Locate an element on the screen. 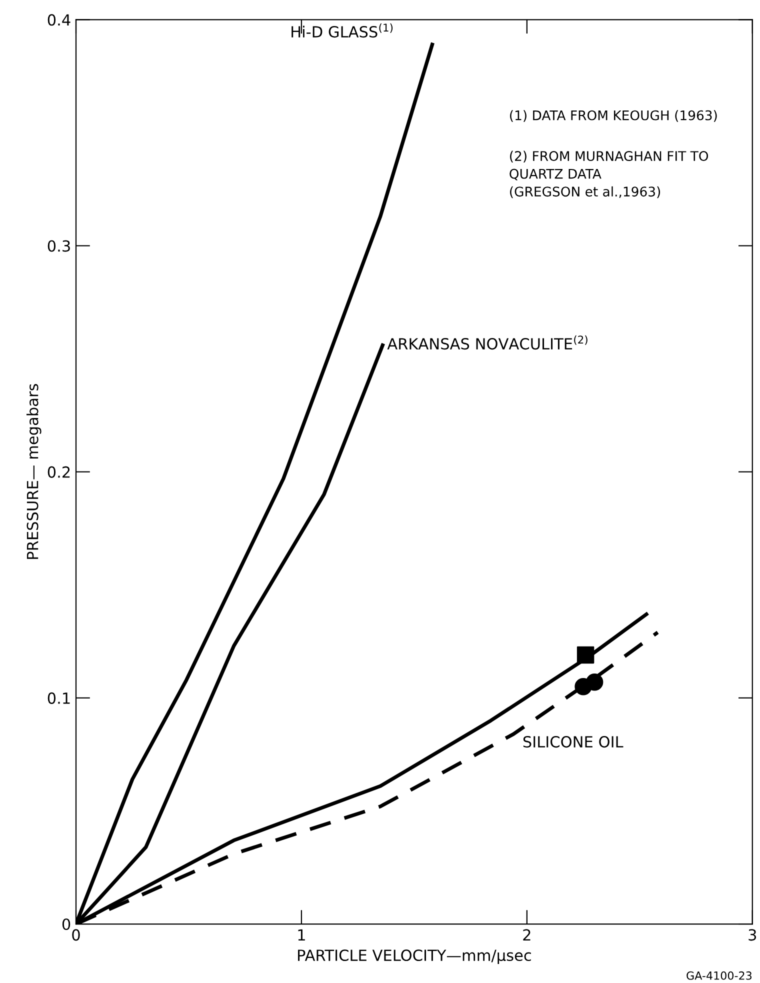 This screenshot has width=760, height=983. x-tick-label: 3 is located at coordinates (752, 935).